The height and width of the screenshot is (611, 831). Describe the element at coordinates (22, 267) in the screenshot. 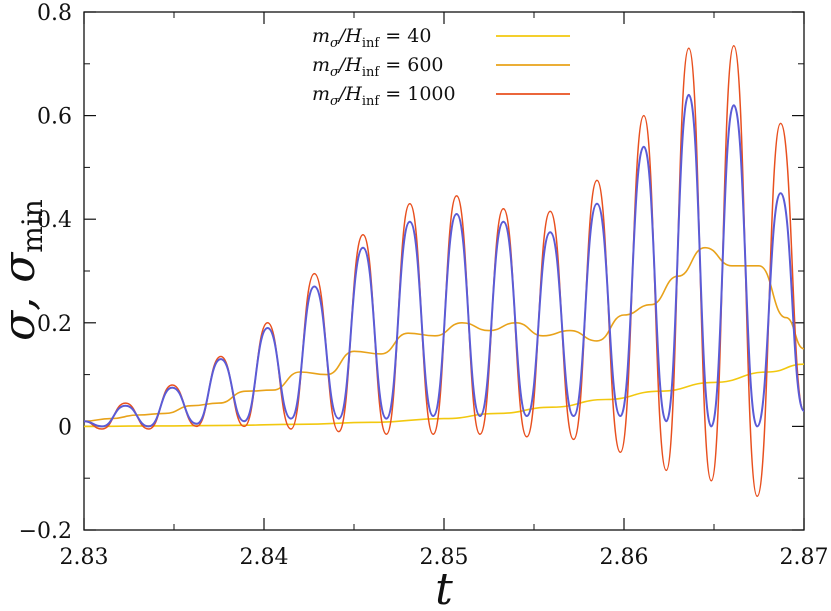

I see `y-axis-label-sigma: σ` at that location.